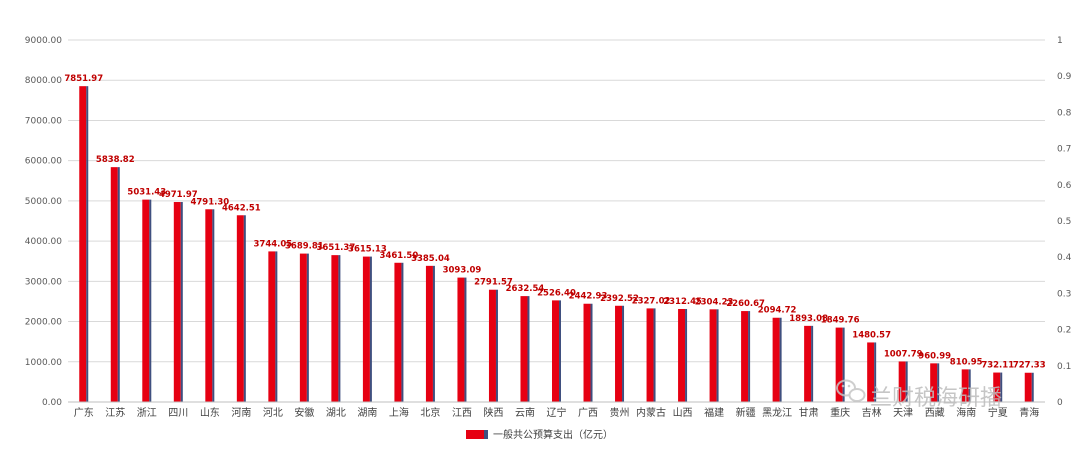 This screenshot has width=1080, height=454. I want to click on data-label: 2260.67, so click(745, 304).